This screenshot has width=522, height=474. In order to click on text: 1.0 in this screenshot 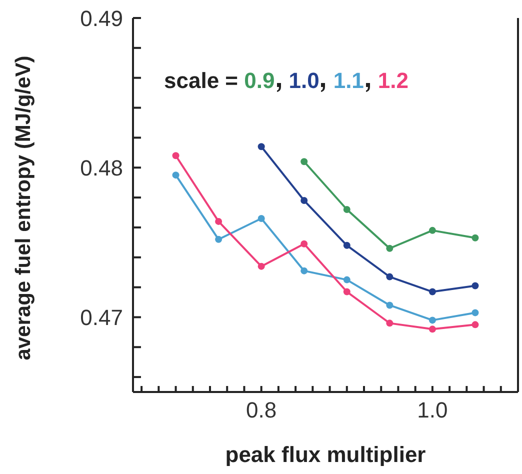, I will do `click(304, 80)`.